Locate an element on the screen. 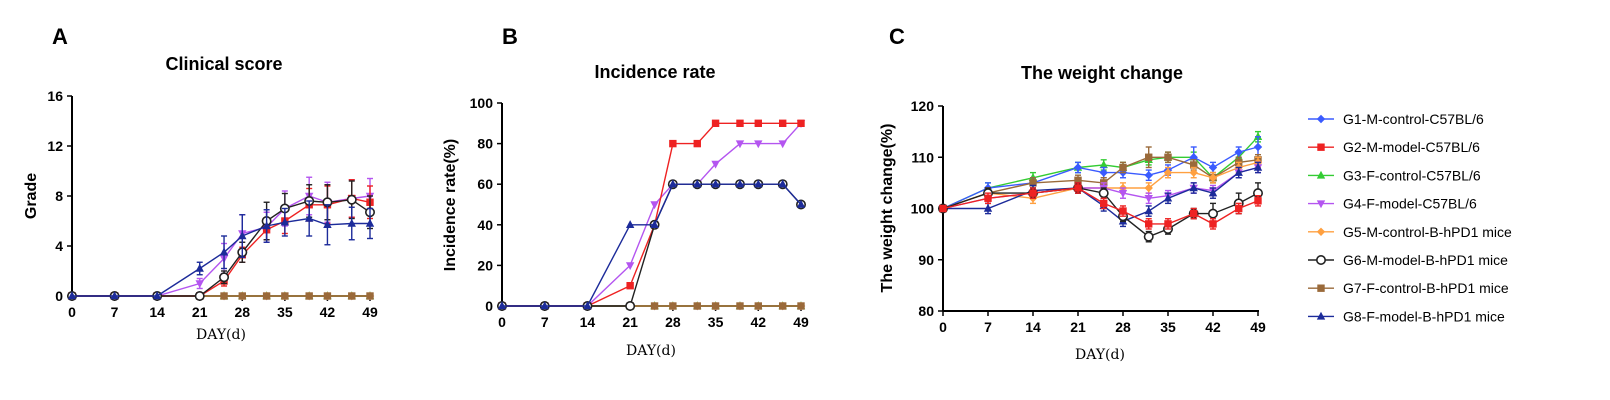  x-axis-label: DAY(d) is located at coordinates (651, 351).